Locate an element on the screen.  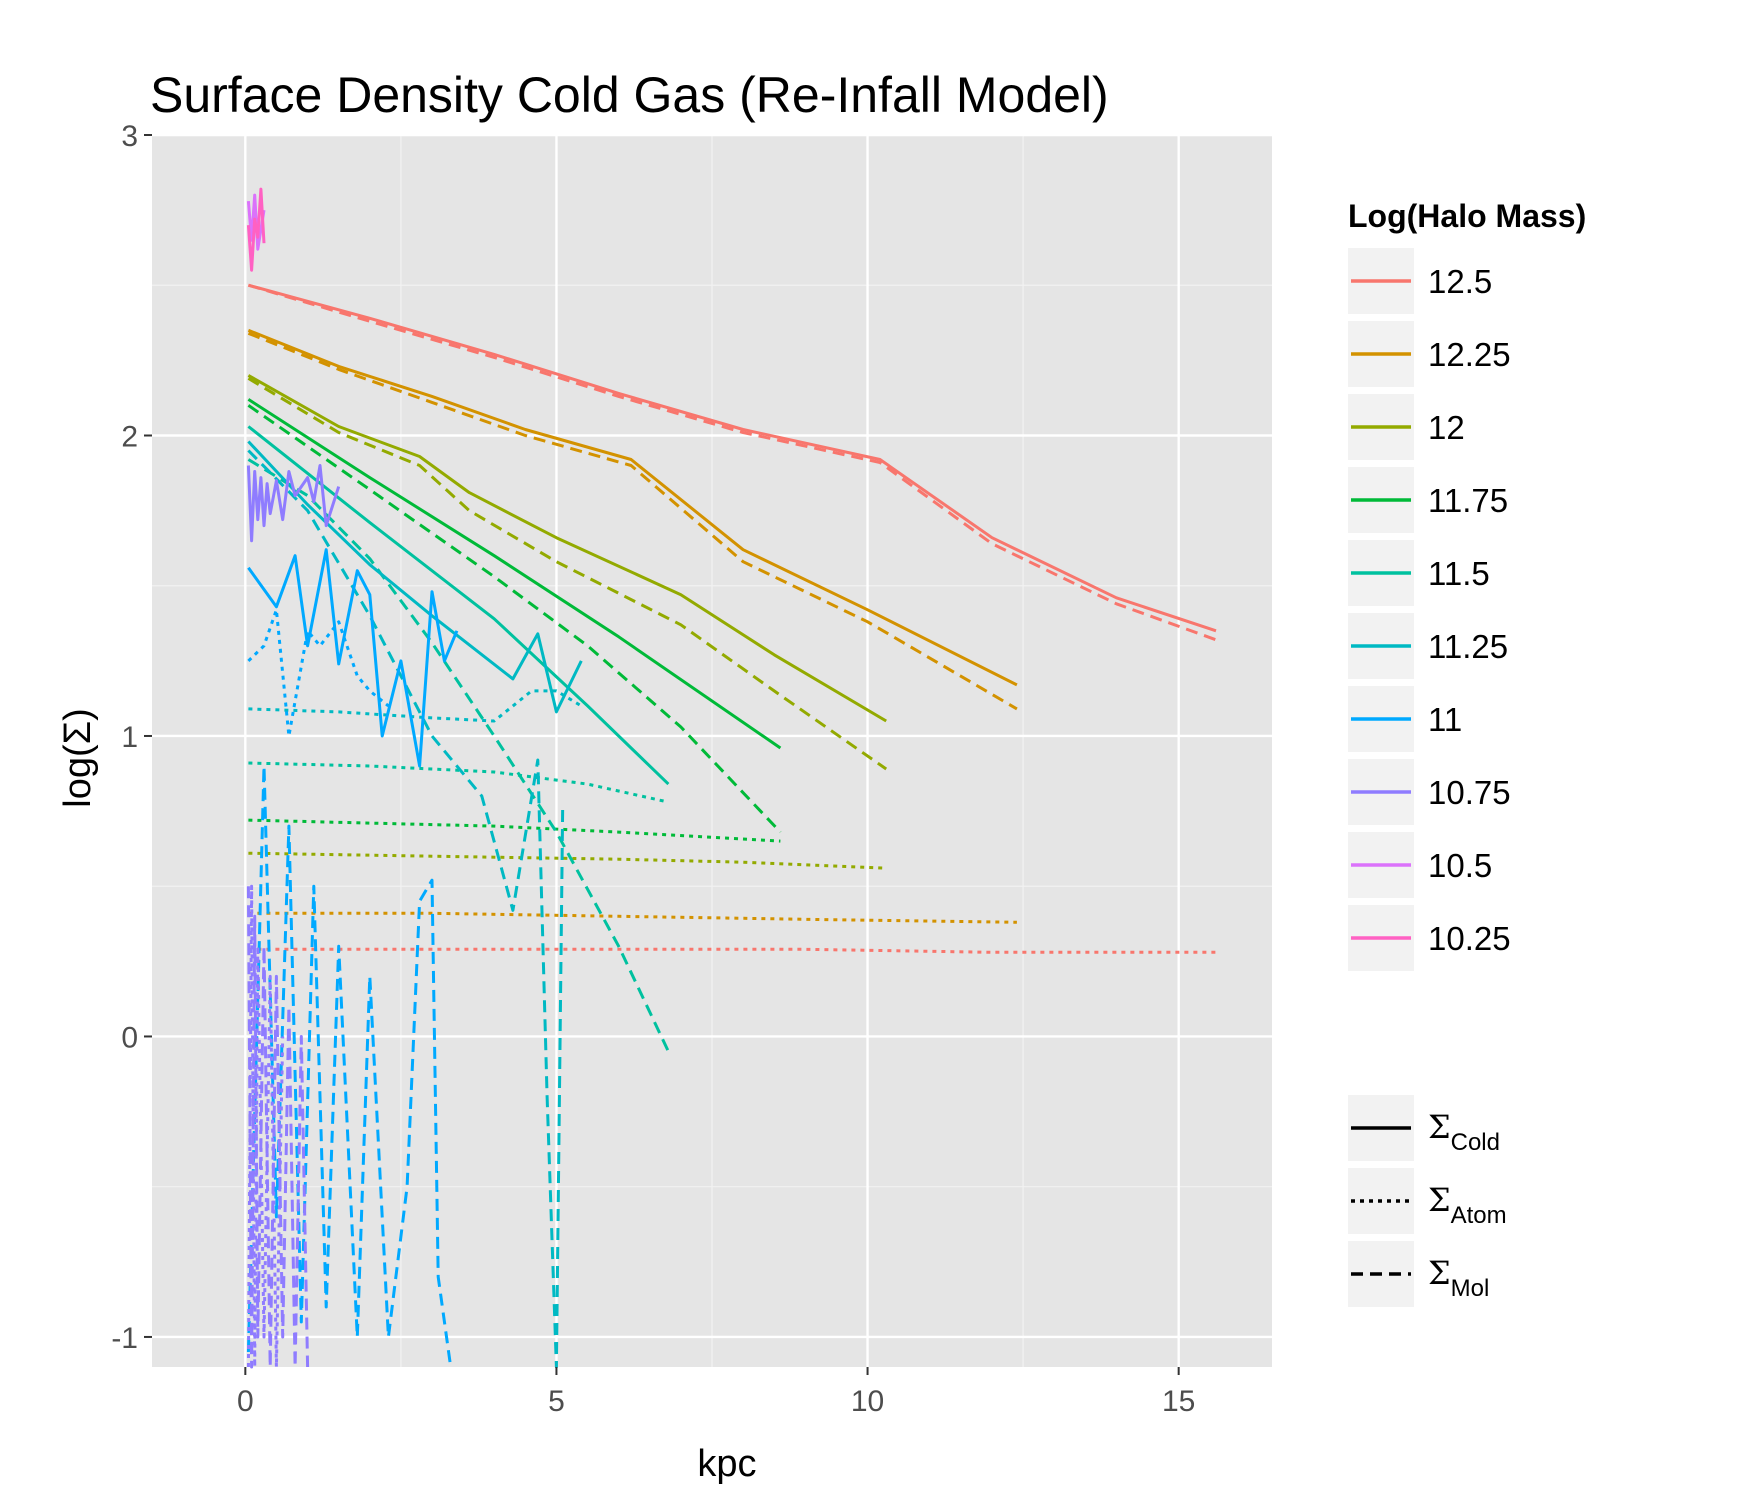
series-line-12-5-cold is located at coordinates (732, 458).